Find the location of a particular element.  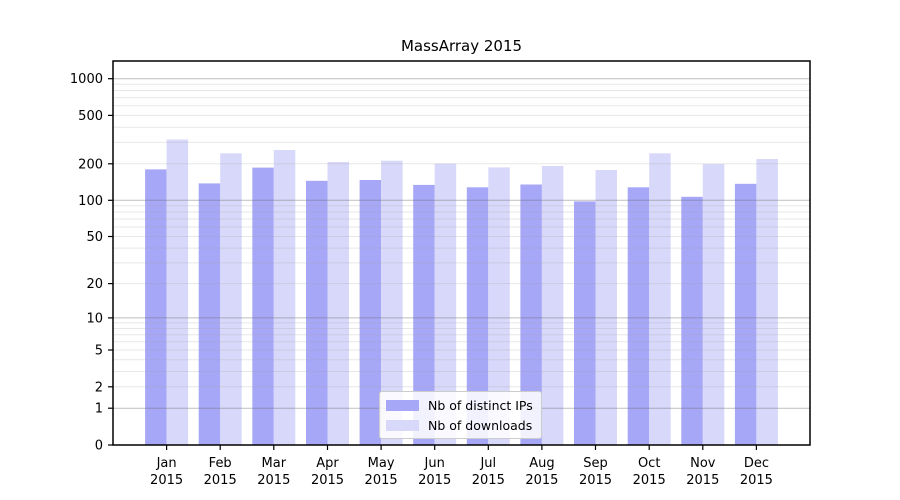

legend-item-distinct-ips: Nb of distinct IPs is located at coordinates (459, 405).